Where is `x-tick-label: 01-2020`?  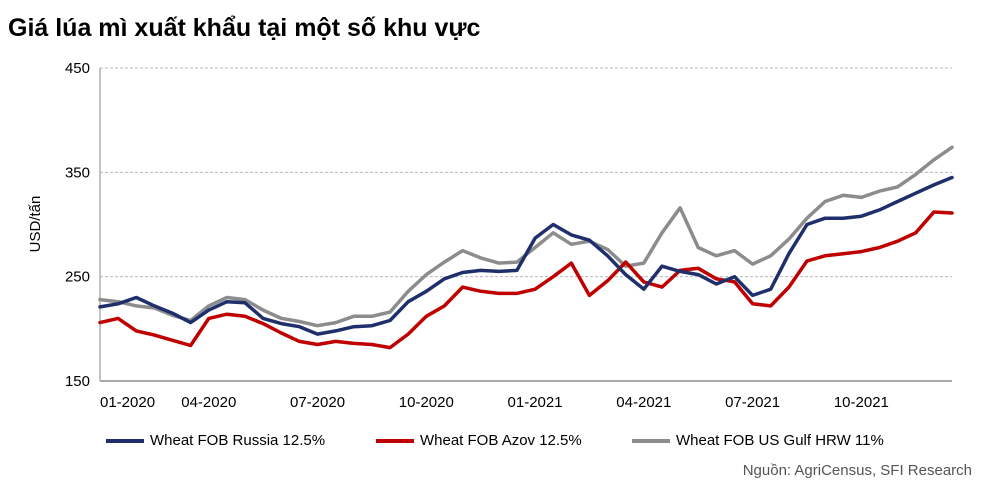 x-tick-label: 01-2020 is located at coordinates (127, 402).